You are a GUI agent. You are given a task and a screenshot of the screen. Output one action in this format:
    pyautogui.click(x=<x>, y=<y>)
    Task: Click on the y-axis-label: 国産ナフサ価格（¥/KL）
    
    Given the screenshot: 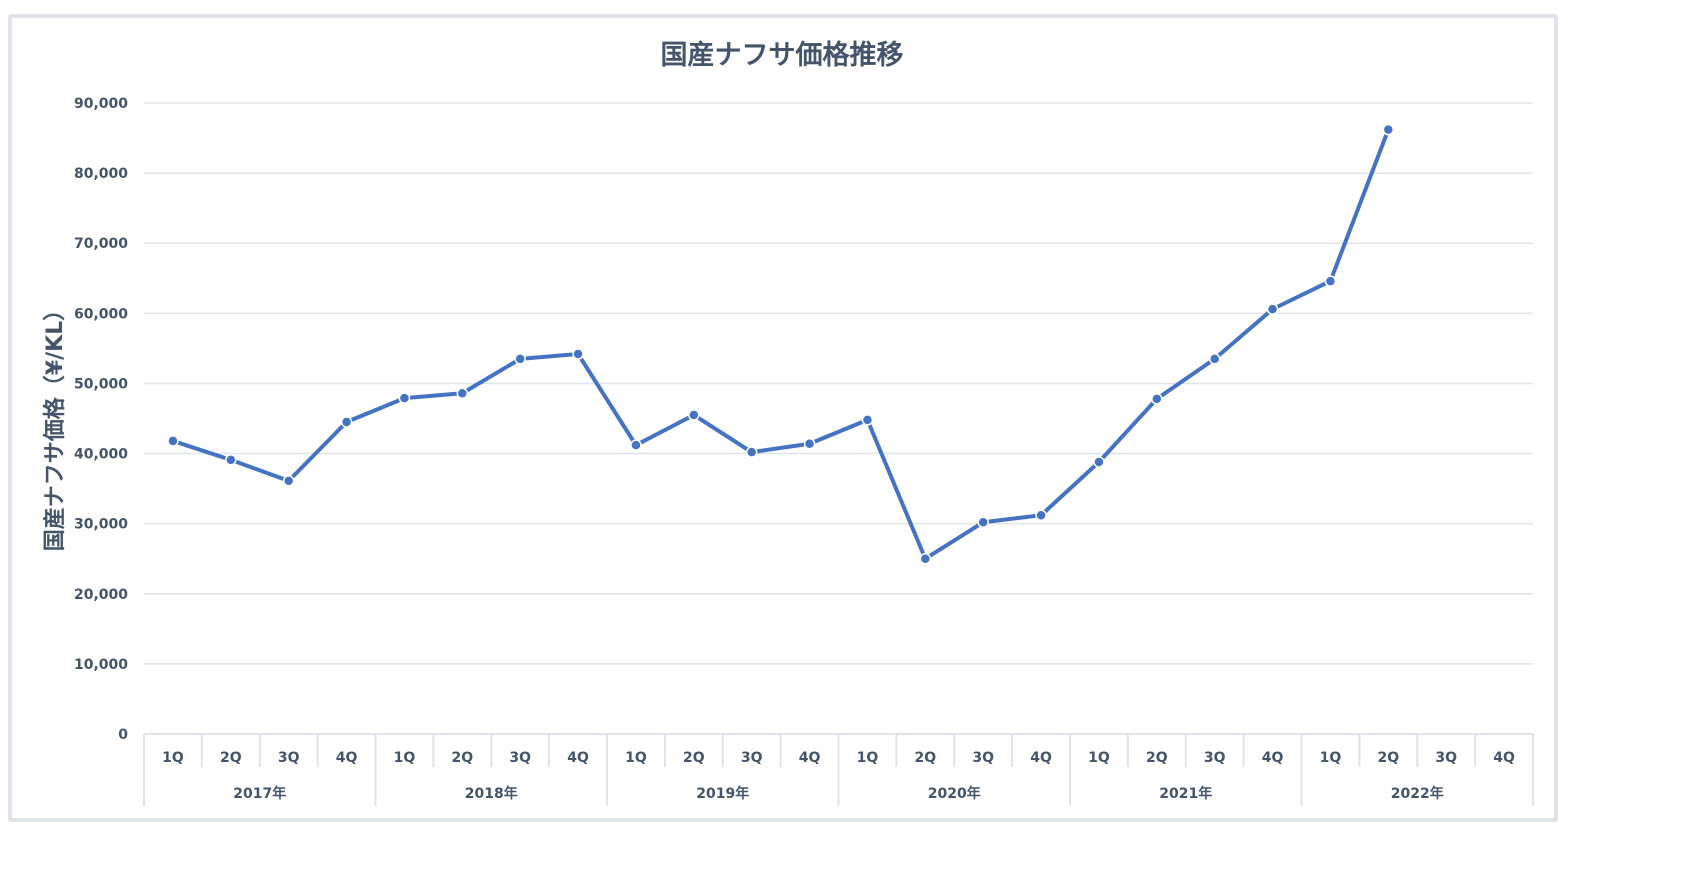 What is the action you would take?
    pyautogui.click(x=55, y=425)
    